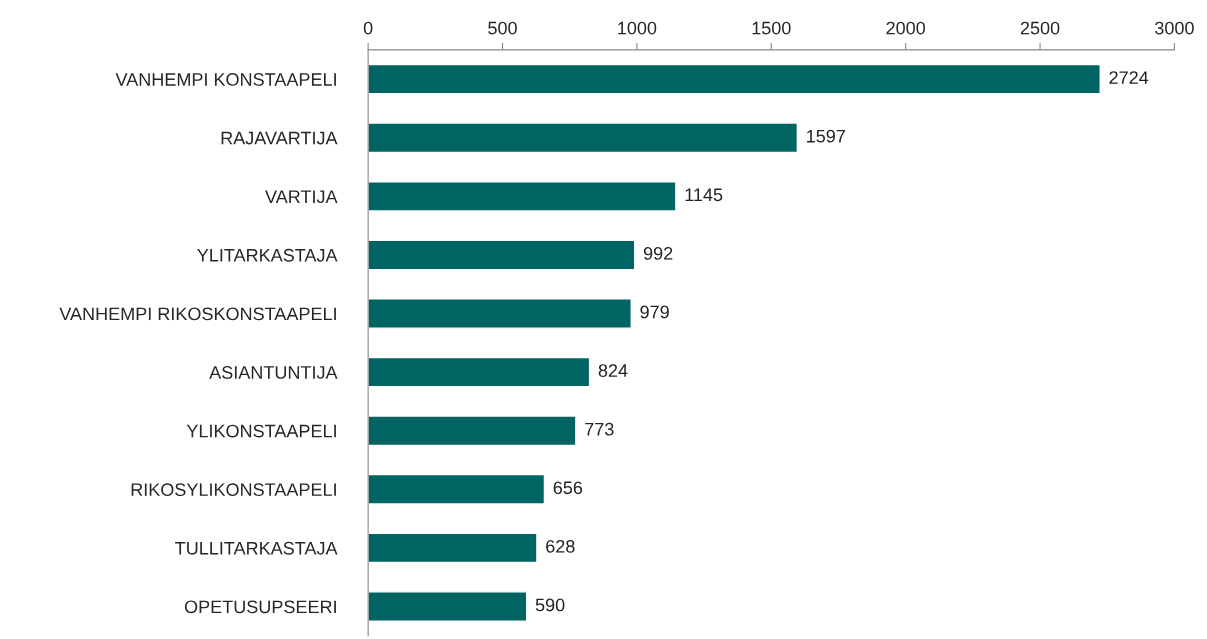 Image resolution: width=1207 pixels, height=639 pixels. I want to click on data-label: 656, so click(568, 488).